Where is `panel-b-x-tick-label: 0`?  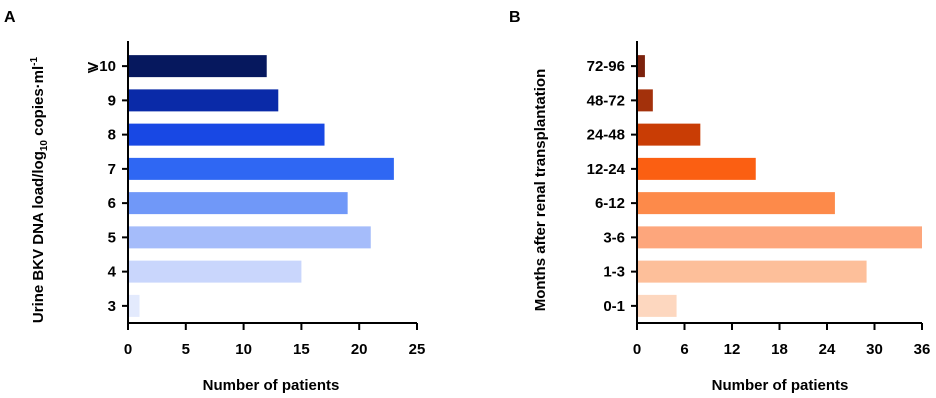 panel-b-x-tick-label: 0 is located at coordinates (637, 349).